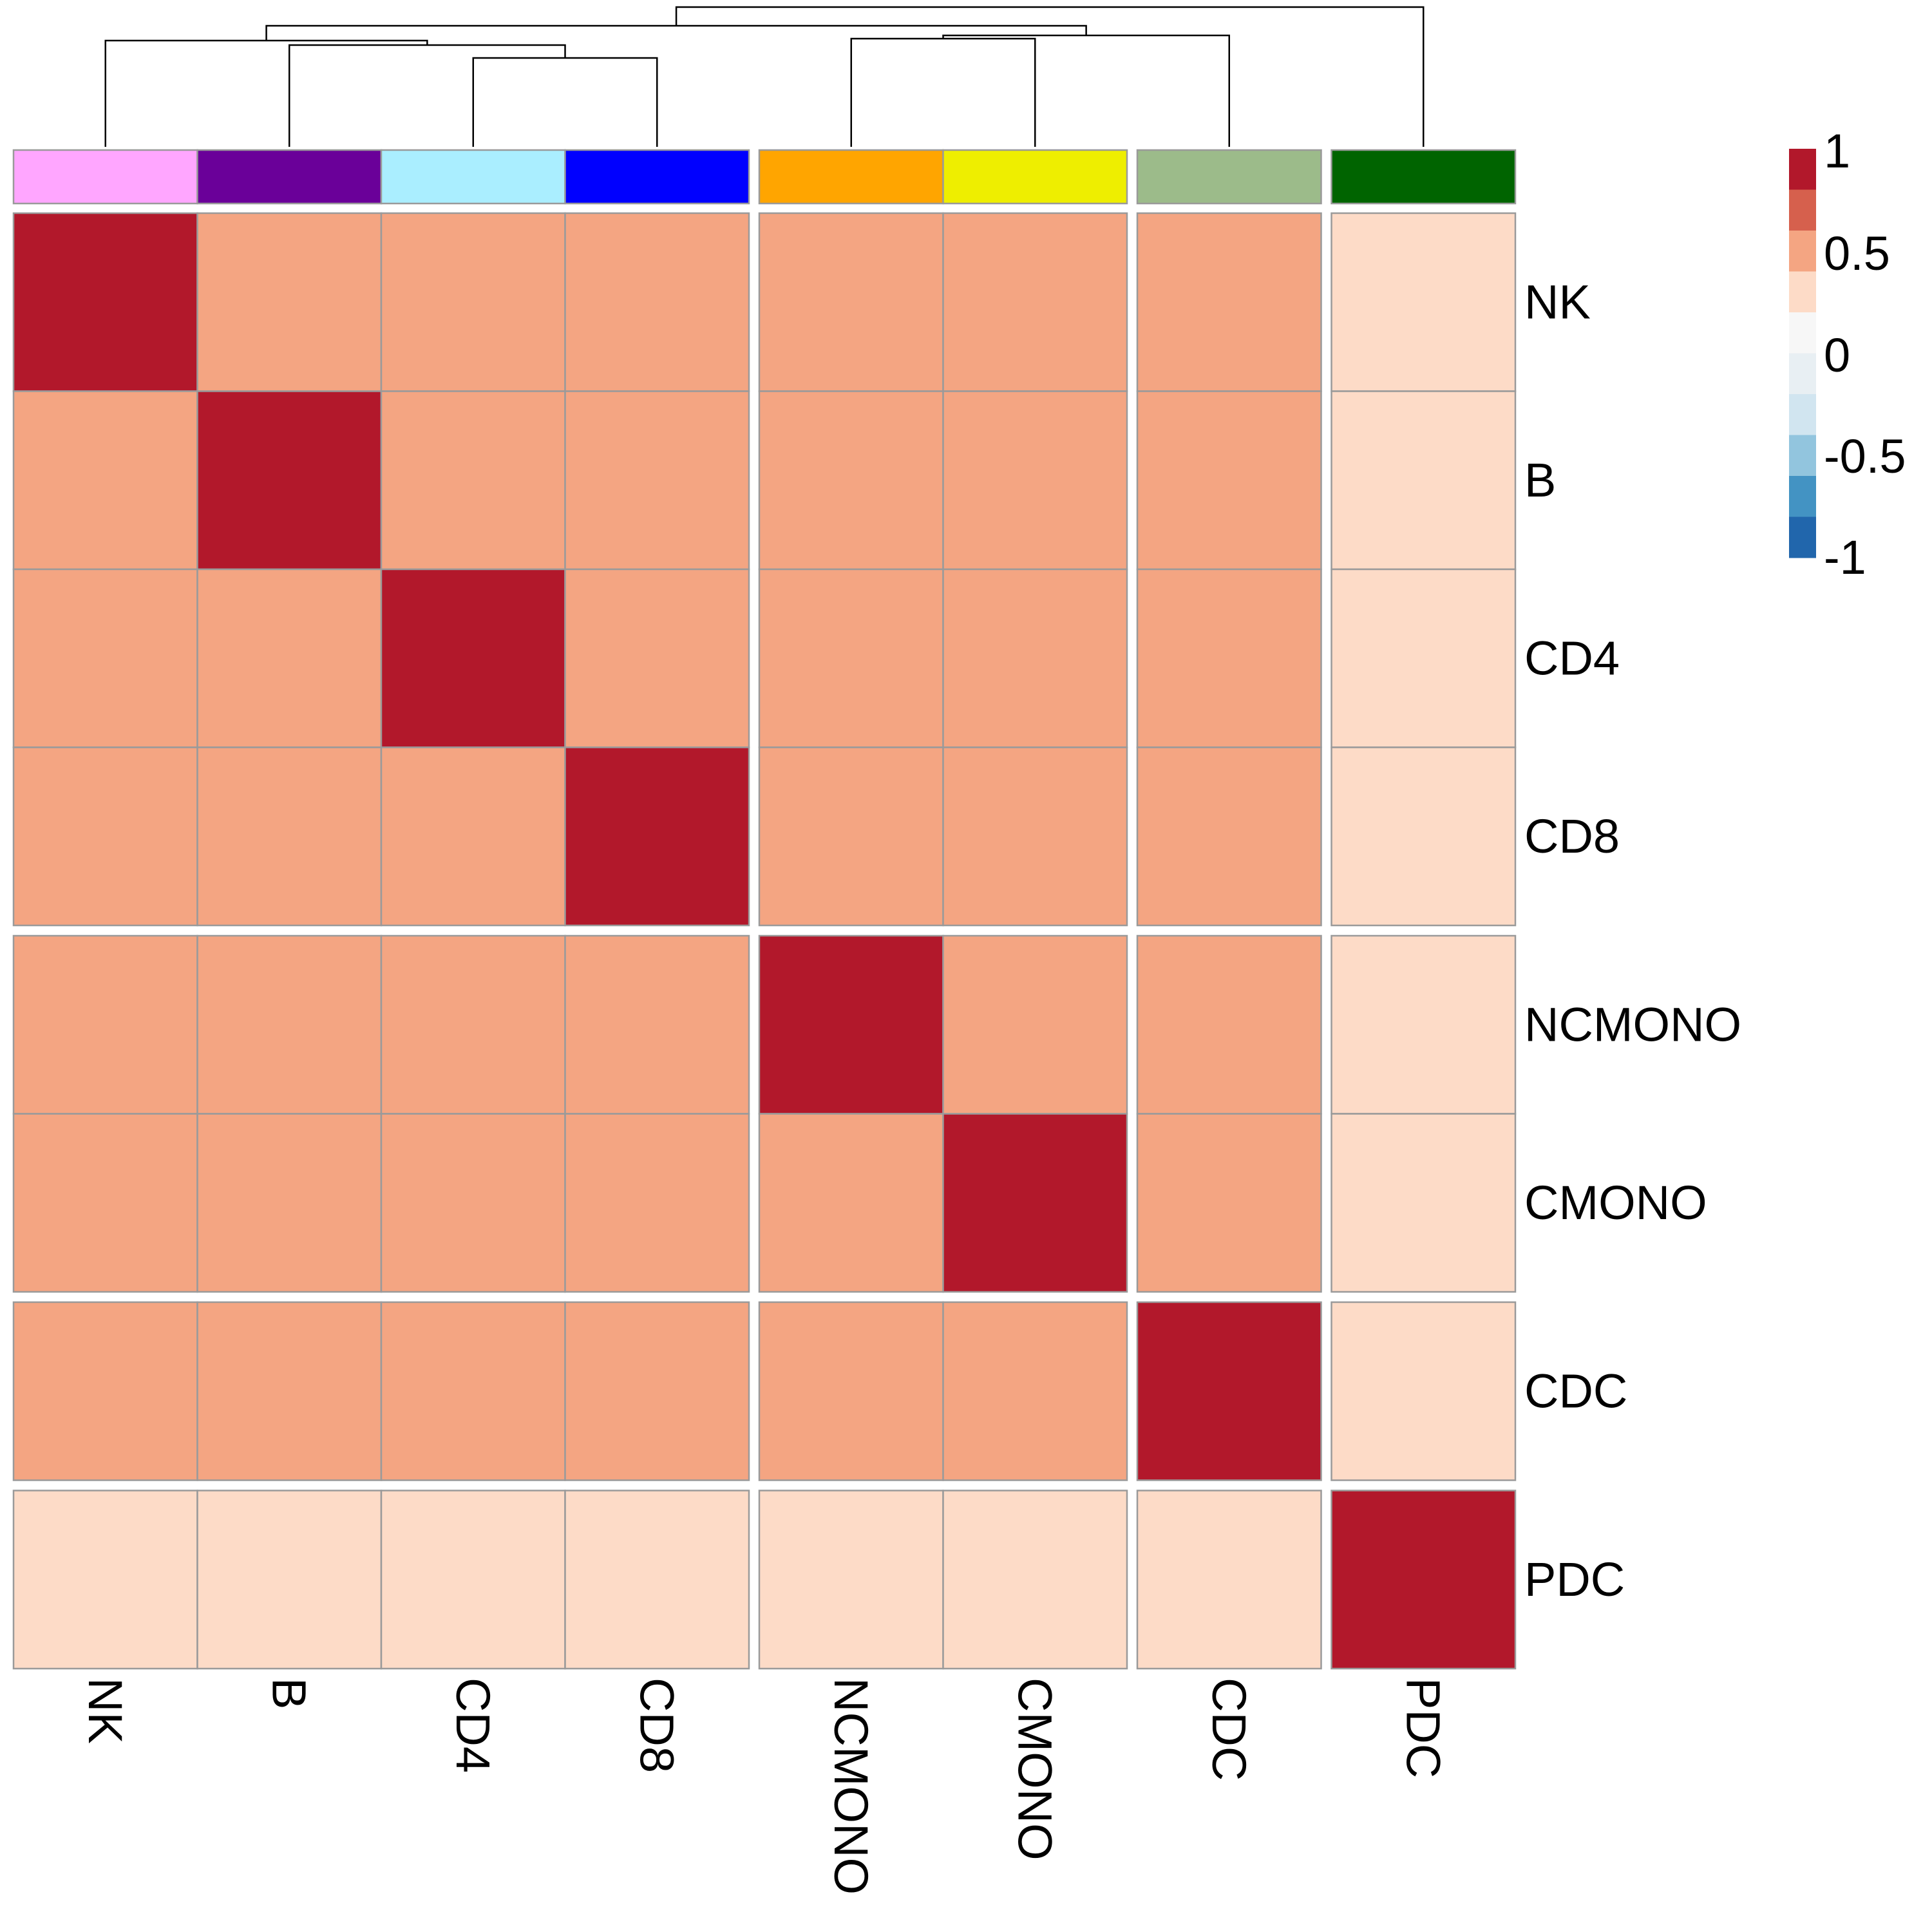 This screenshot has width=1932, height=1932. I want to click on heatmap-cell-cd4-b, so click(289, 658).